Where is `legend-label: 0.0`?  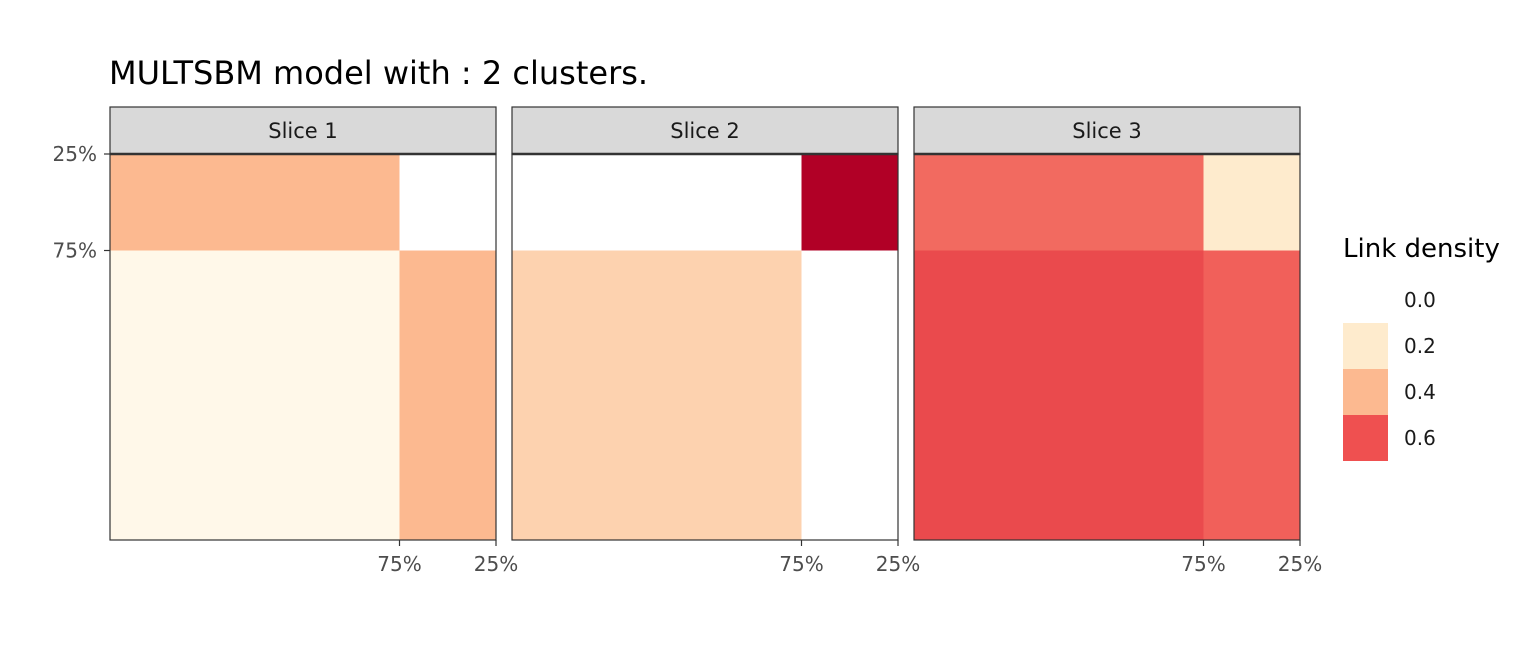
legend-label: 0.0 is located at coordinates (1420, 300).